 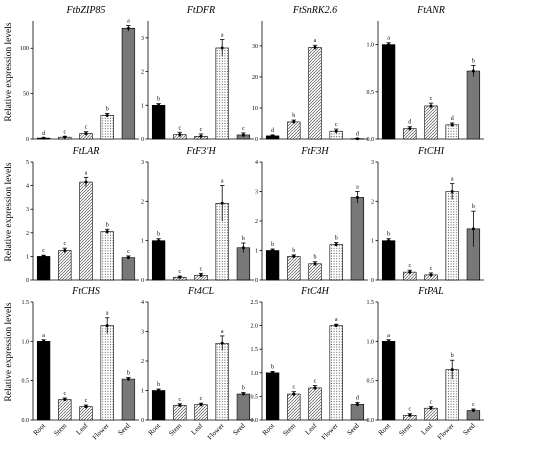 What do you see at coordinates (255, 327) in the screenshot?
I see `y-tick-label: 2.0` at bounding box center [255, 327].